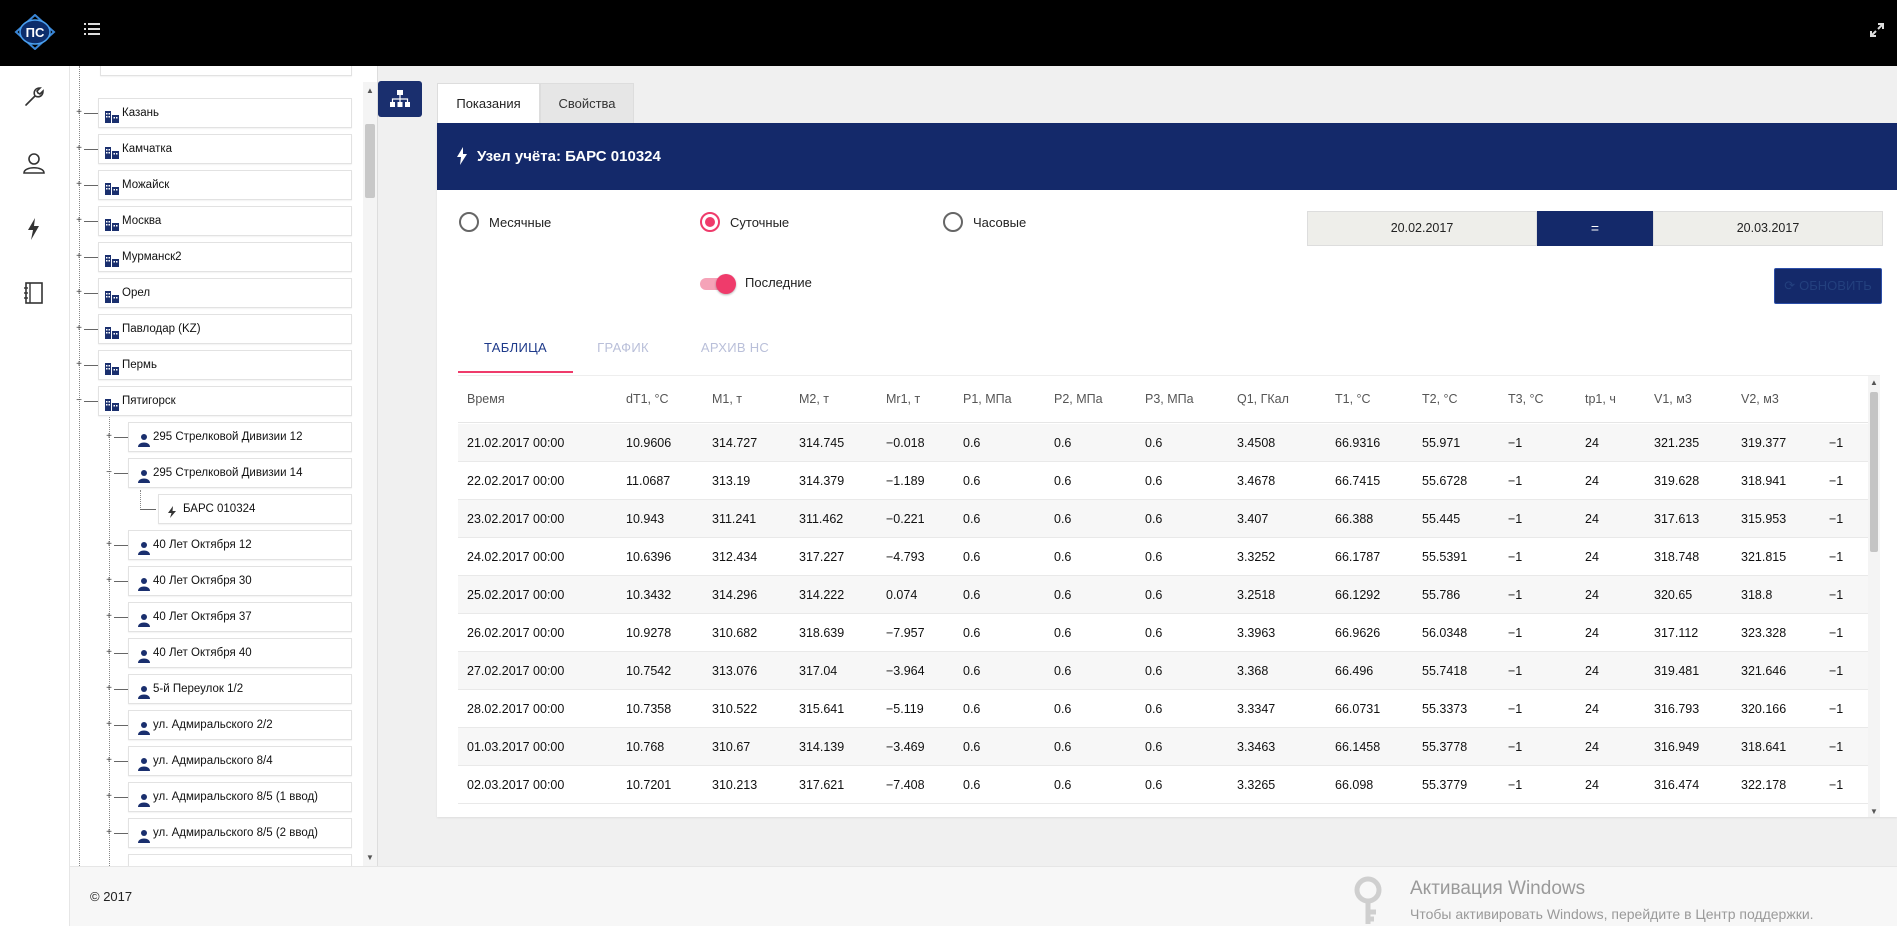  What do you see at coordinates (255, 509) in the screenshot?
I see `tree-node-meter: БАРС 010324` at bounding box center [255, 509].